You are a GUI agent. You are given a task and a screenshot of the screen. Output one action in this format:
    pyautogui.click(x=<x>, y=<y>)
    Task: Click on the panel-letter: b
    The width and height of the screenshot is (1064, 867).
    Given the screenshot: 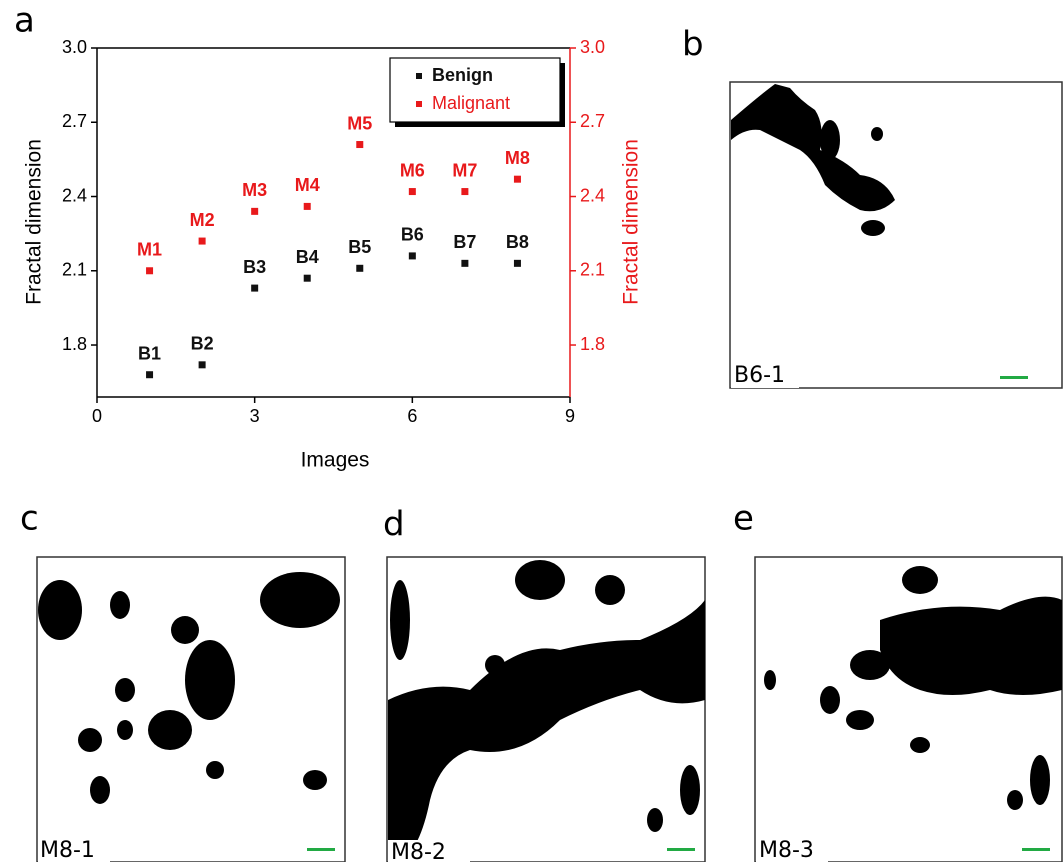 What is the action you would take?
    pyautogui.click(x=693, y=45)
    